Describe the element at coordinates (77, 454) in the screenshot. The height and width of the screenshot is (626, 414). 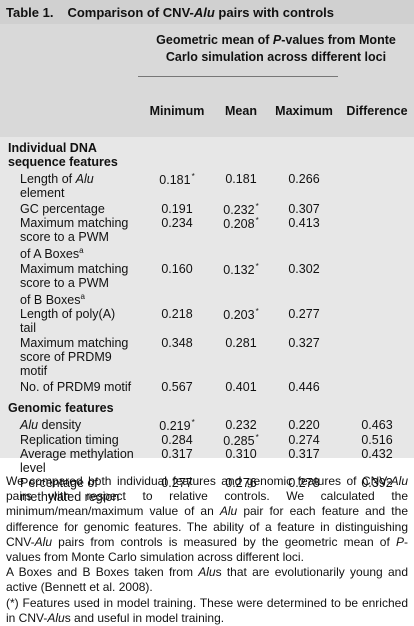
I see `label-line: Average methylation` at that location.